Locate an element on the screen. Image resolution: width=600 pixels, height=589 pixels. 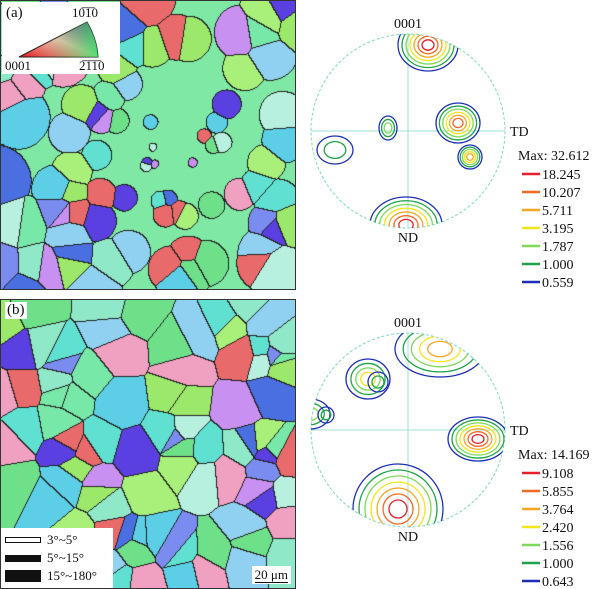
panel-label: (b) is located at coordinates (16, 310).